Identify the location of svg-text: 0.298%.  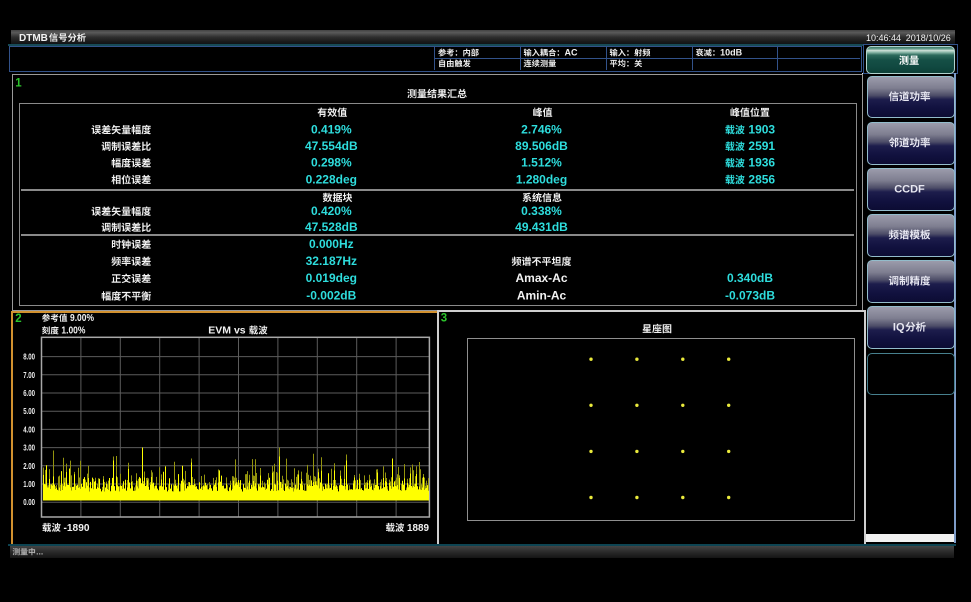
(331, 163).